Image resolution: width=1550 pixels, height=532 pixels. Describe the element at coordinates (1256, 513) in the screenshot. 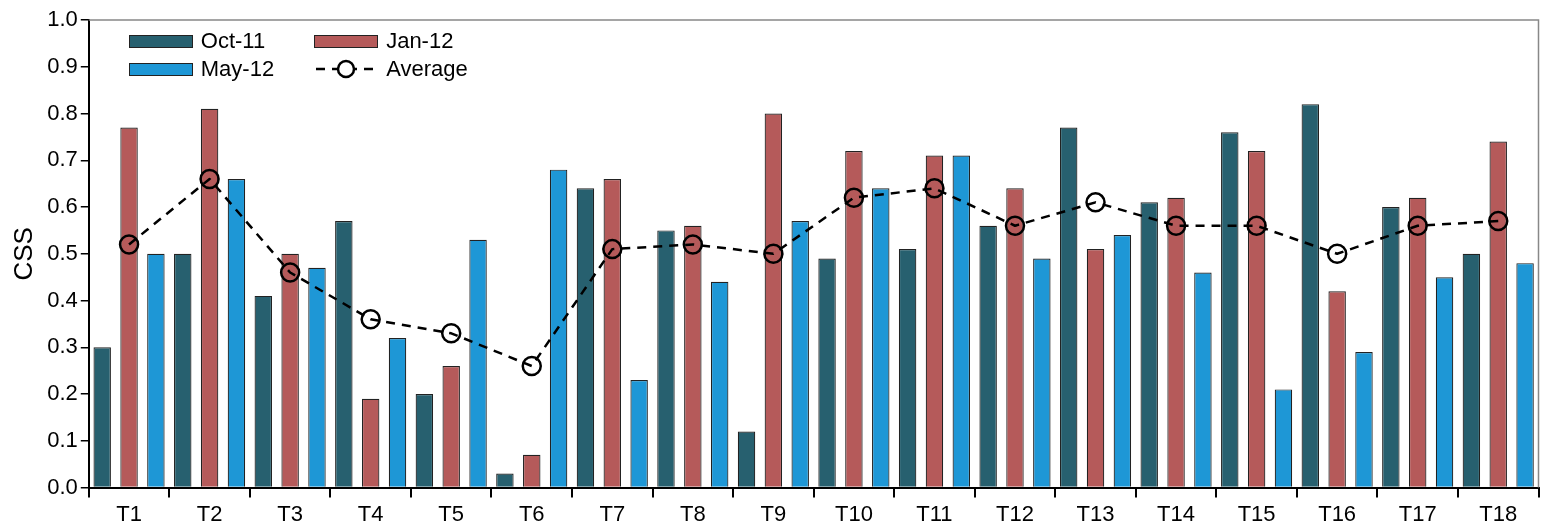

I see `x-tick-label: T15` at that location.